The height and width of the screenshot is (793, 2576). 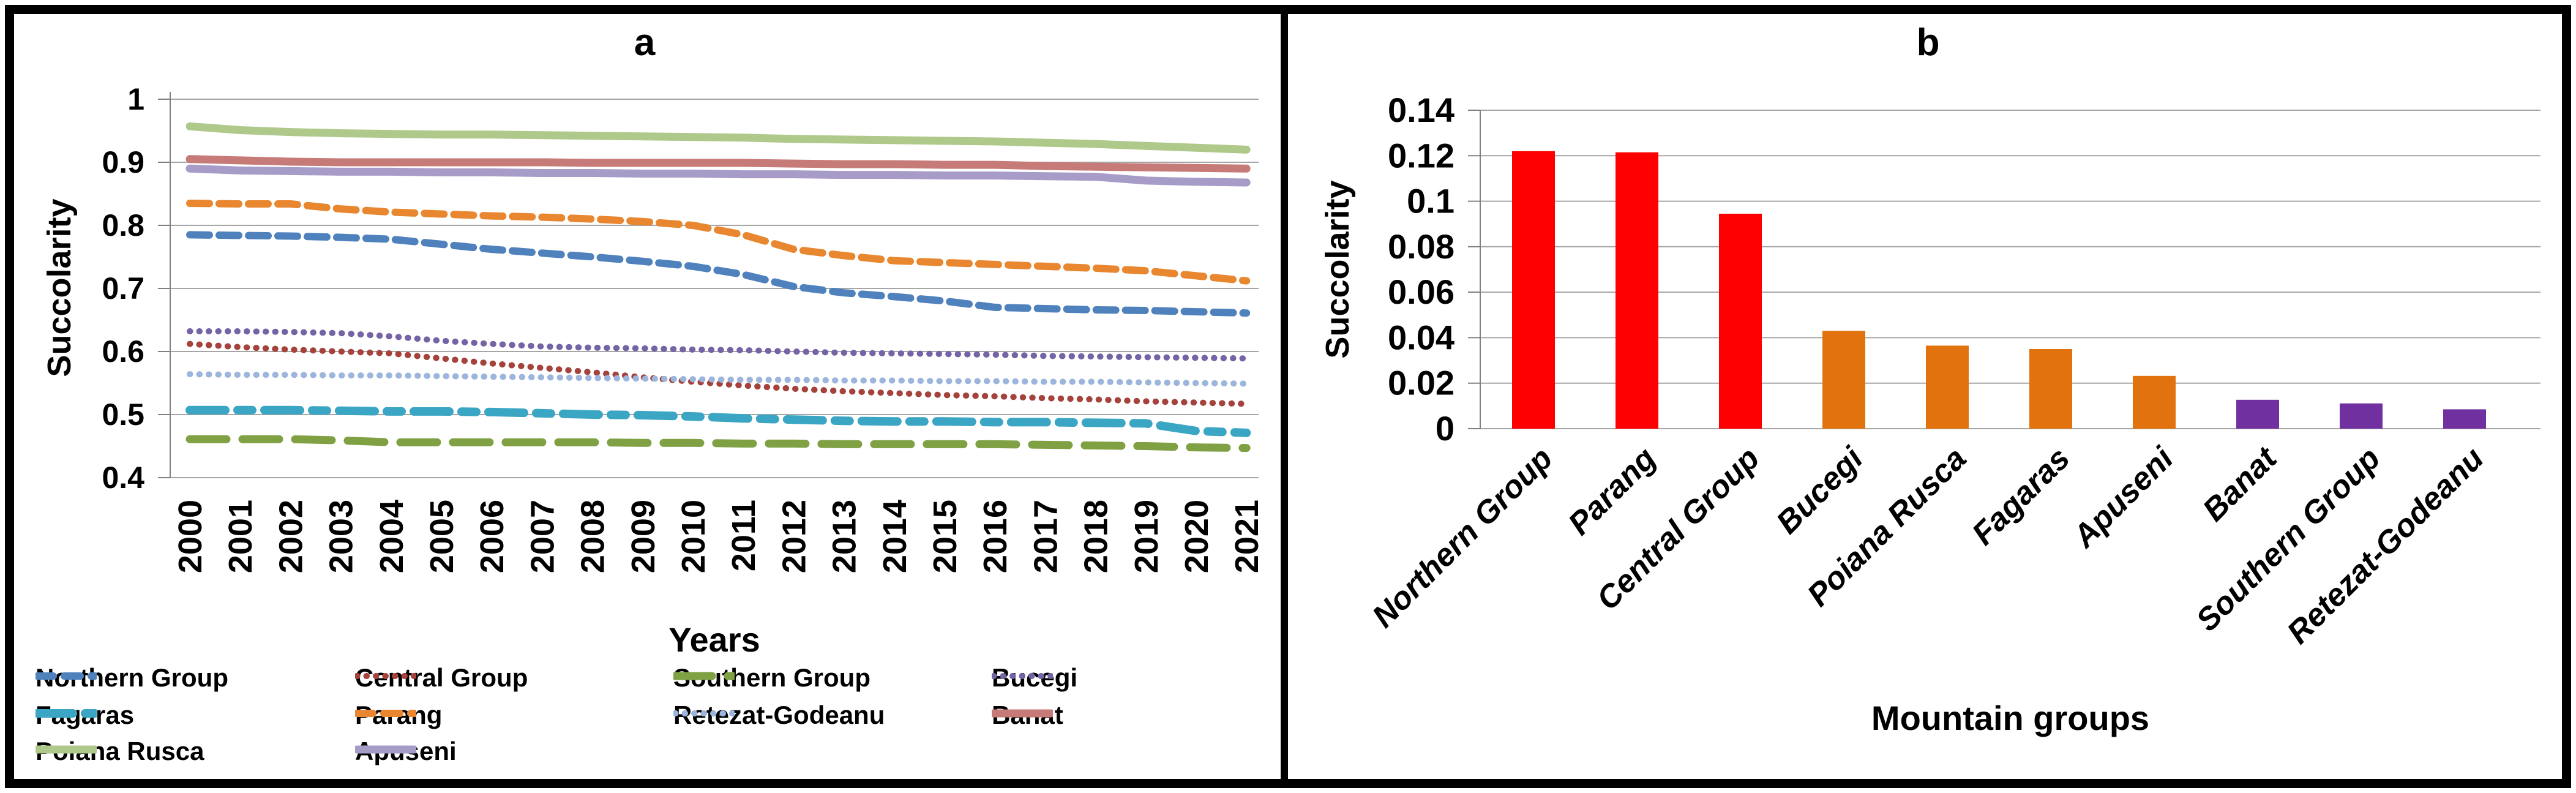 I want to click on panel-b-title: b, so click(x=1928, y=43).